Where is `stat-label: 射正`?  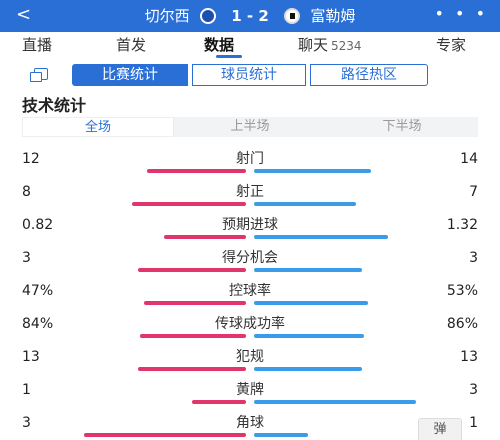
stat-label: 射正 is located at coordinates (250, 192).